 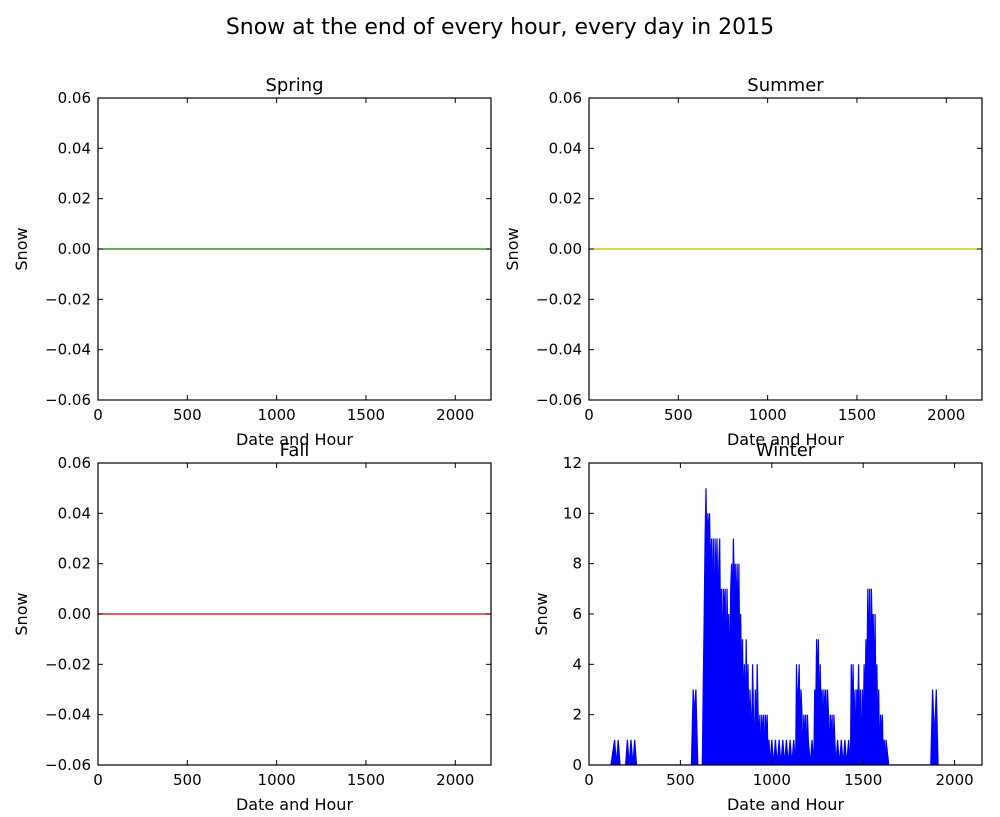 I want to click on y-tick-label: 10, so click(x=572, y=513).